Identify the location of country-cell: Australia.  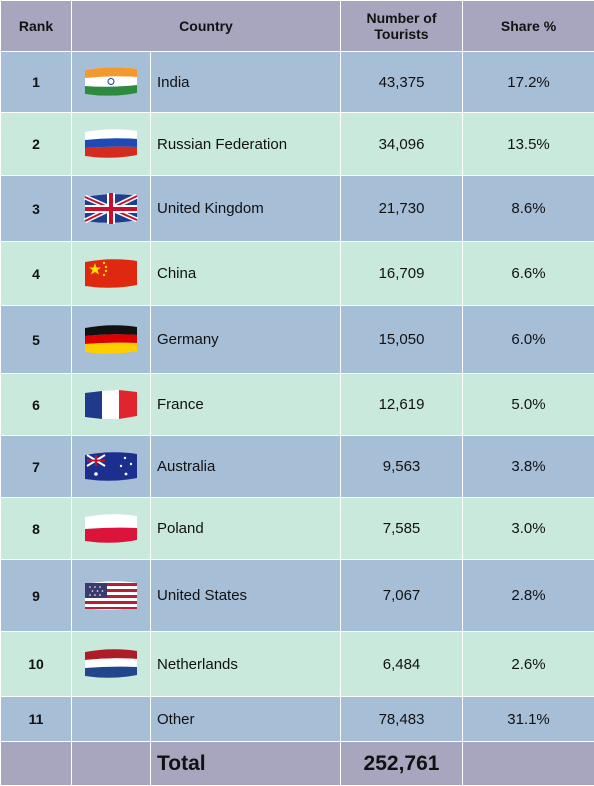
(246, 467).